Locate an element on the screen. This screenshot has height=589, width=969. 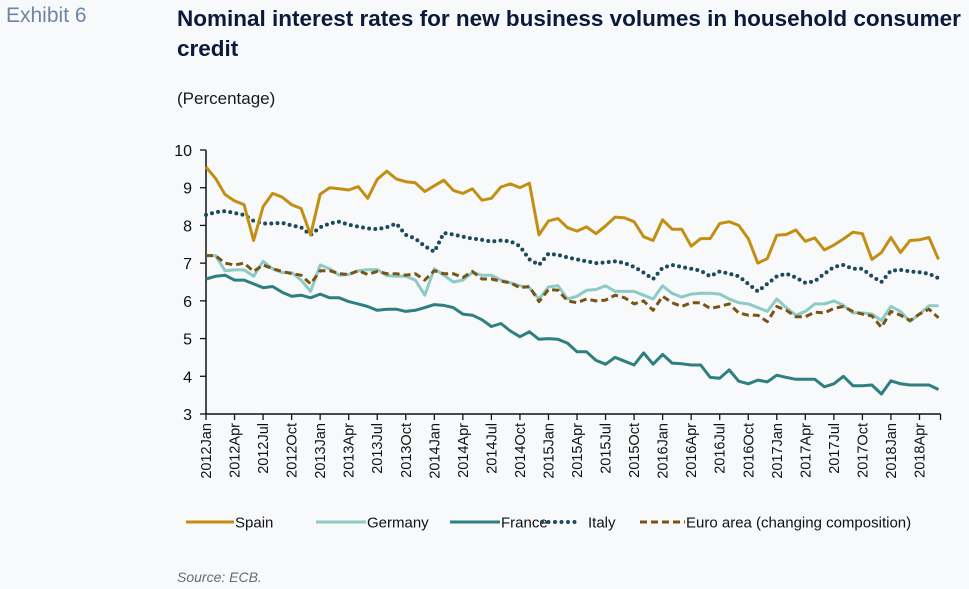
x-tick-label: 2018Apr is located at coordinates (920, 450).